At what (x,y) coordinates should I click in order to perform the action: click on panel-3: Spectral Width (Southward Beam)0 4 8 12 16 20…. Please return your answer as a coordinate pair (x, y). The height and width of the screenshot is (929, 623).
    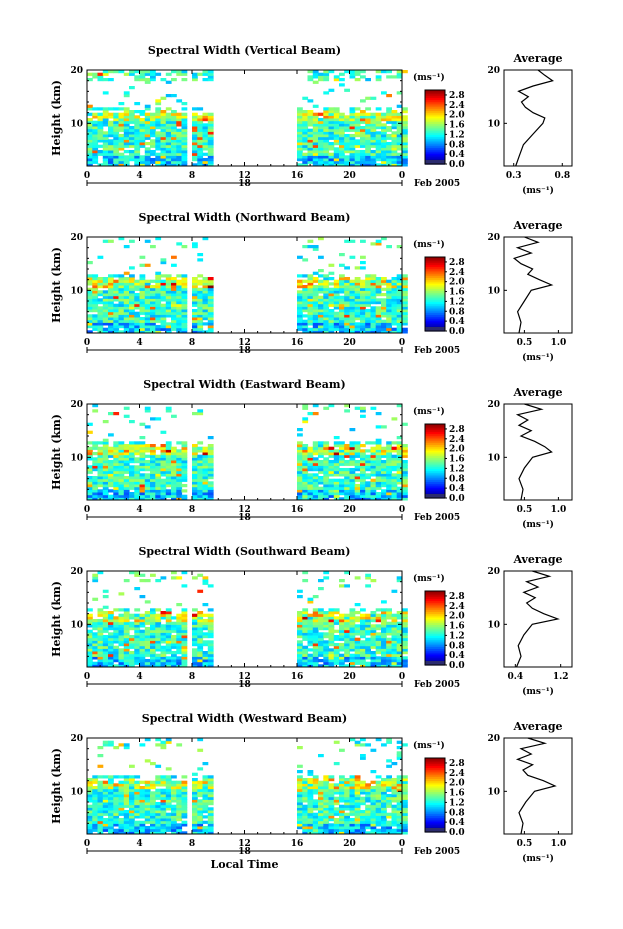
    Looking at the image, I should click on (311, 621).